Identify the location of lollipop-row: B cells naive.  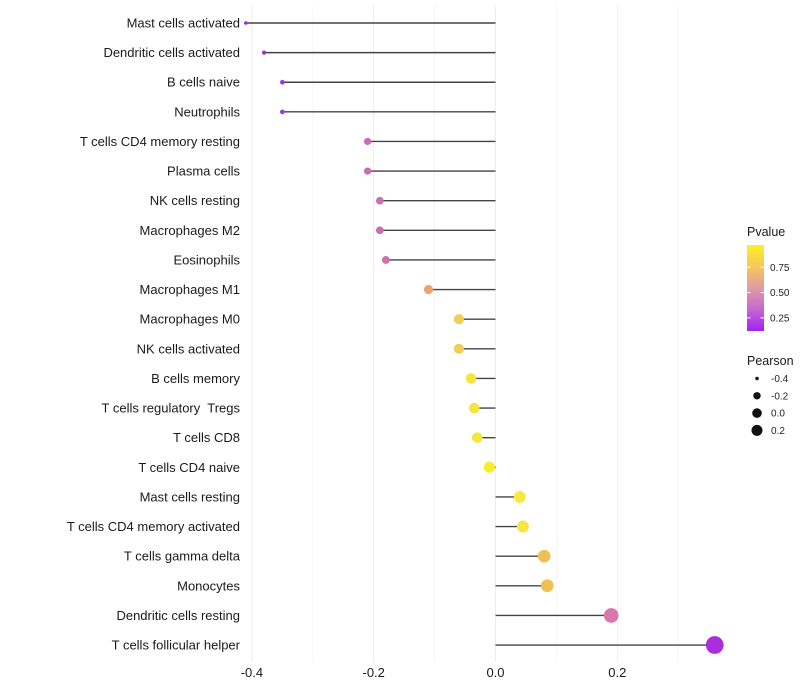
(331, 82).